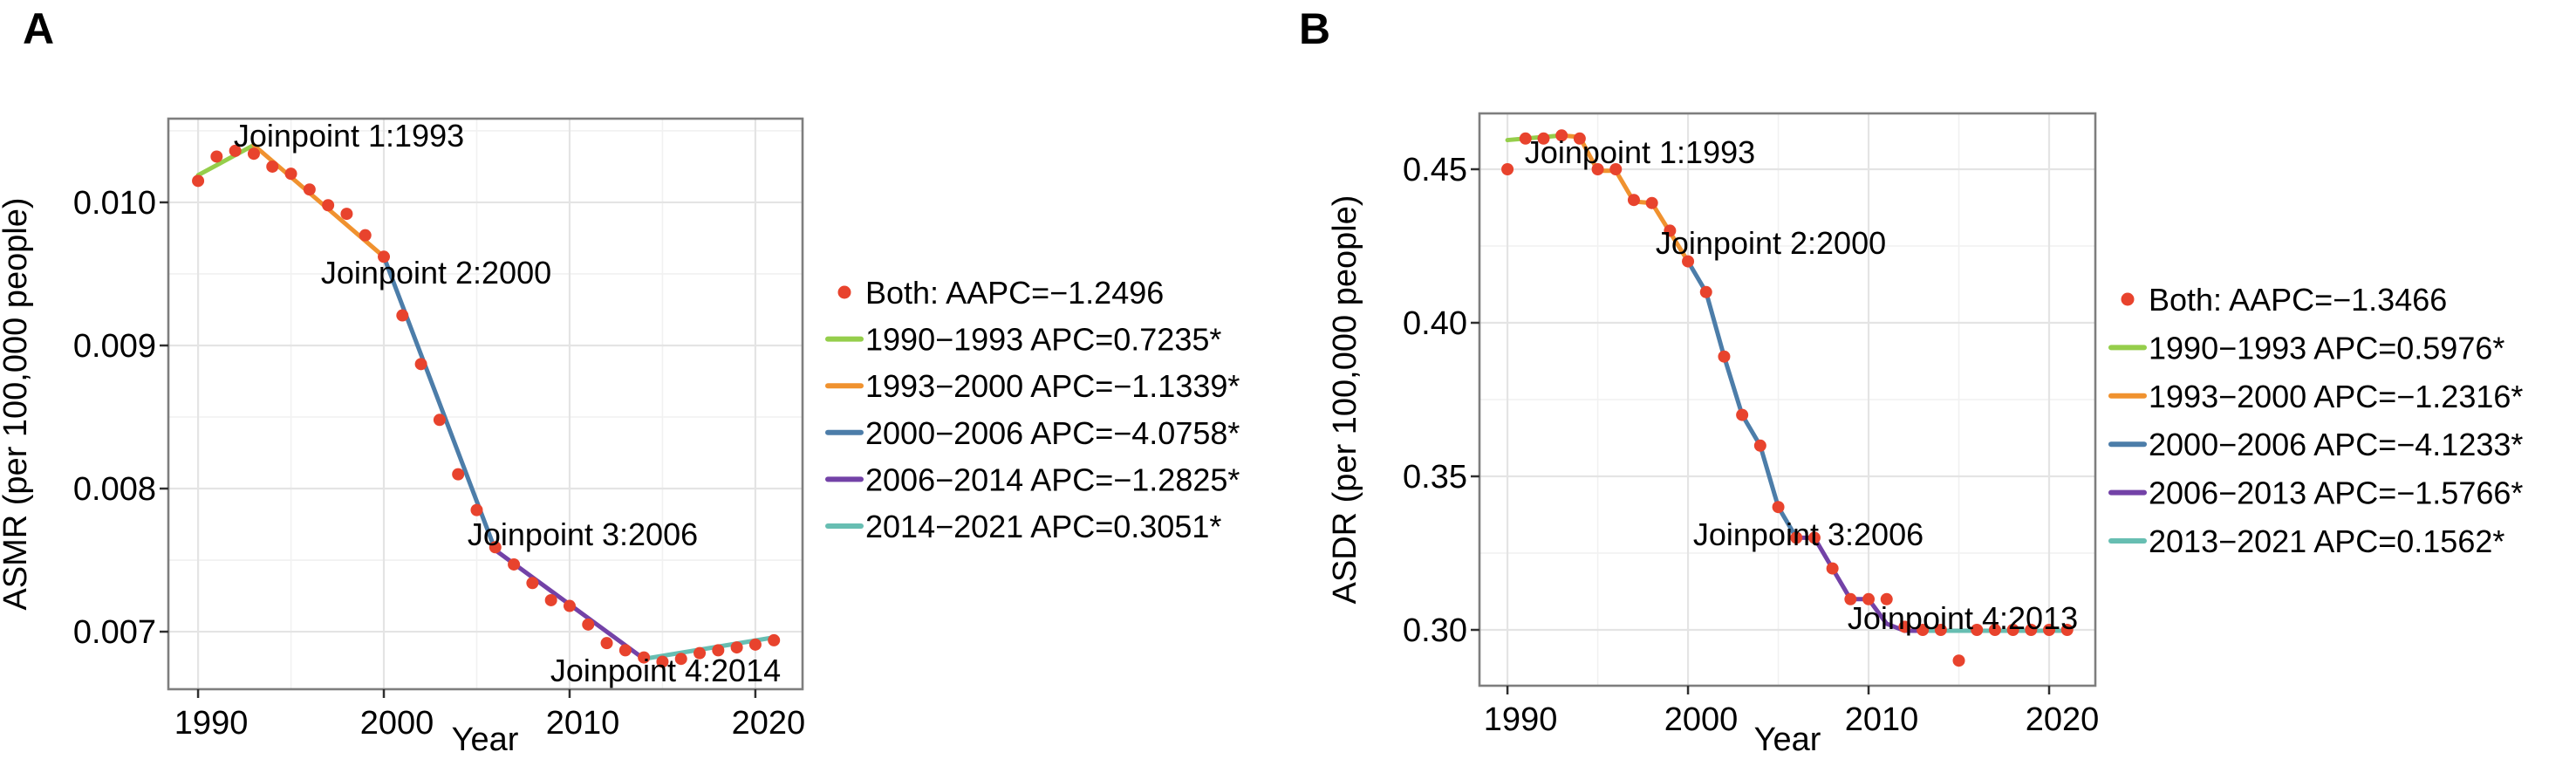  Describe the element at coordinates (114, 489) in the screenshot. I see `y-tick-label: 0.008` at that location.